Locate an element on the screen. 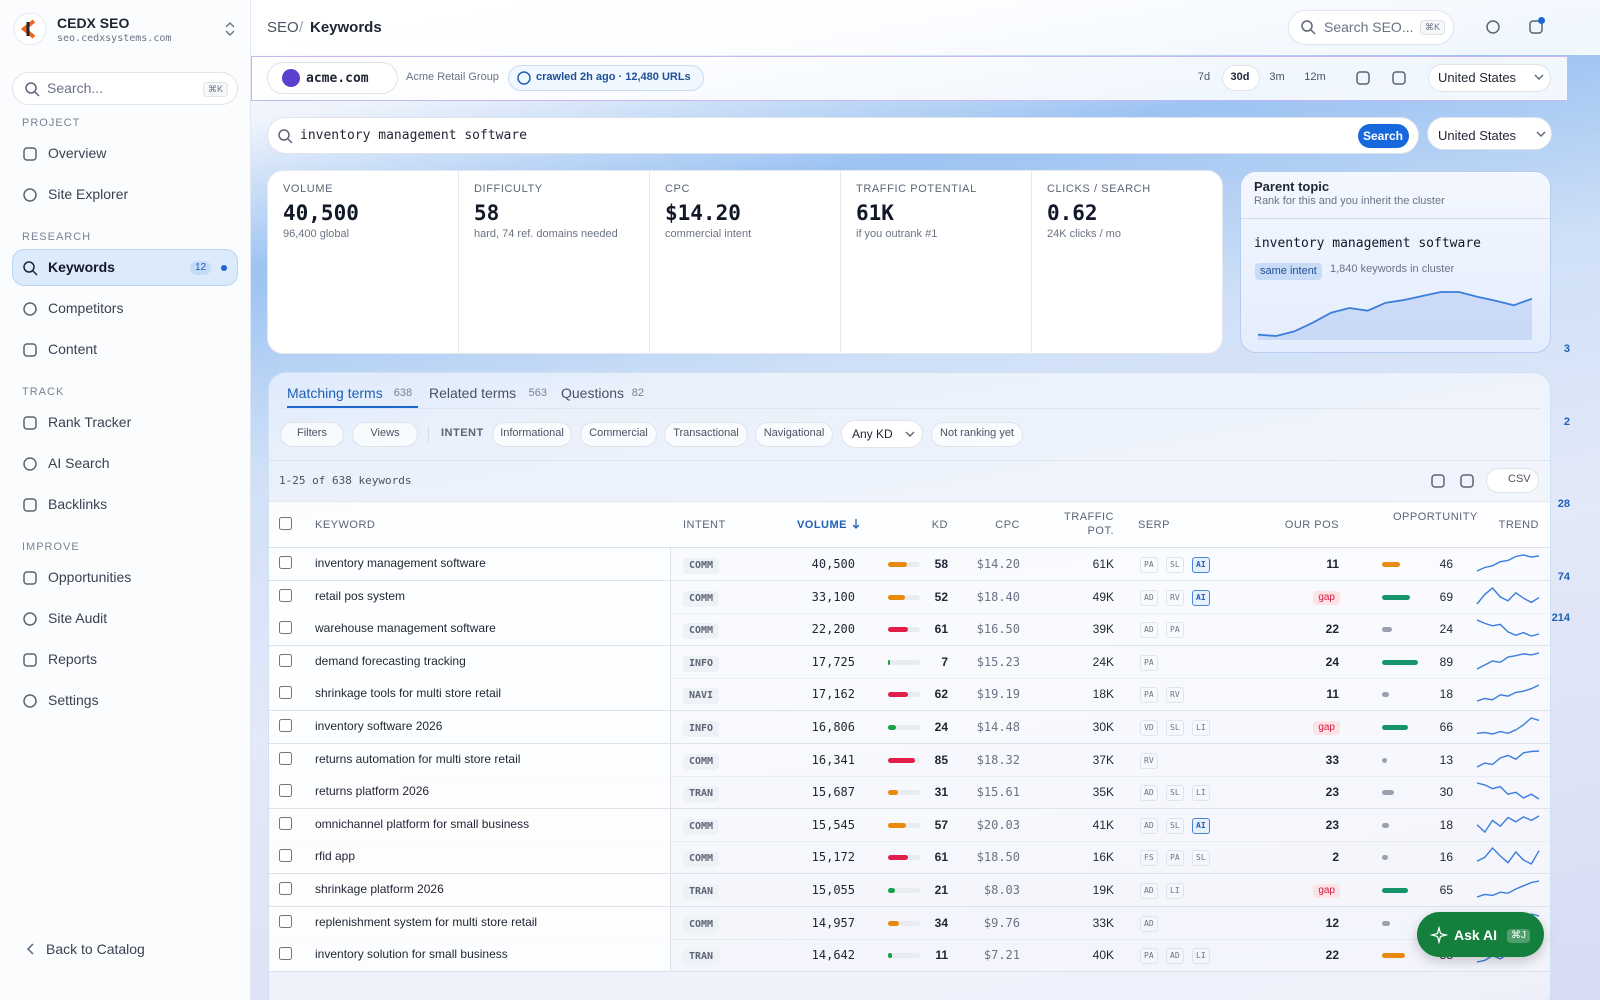  filters-button is located at coordinates (312, 434).